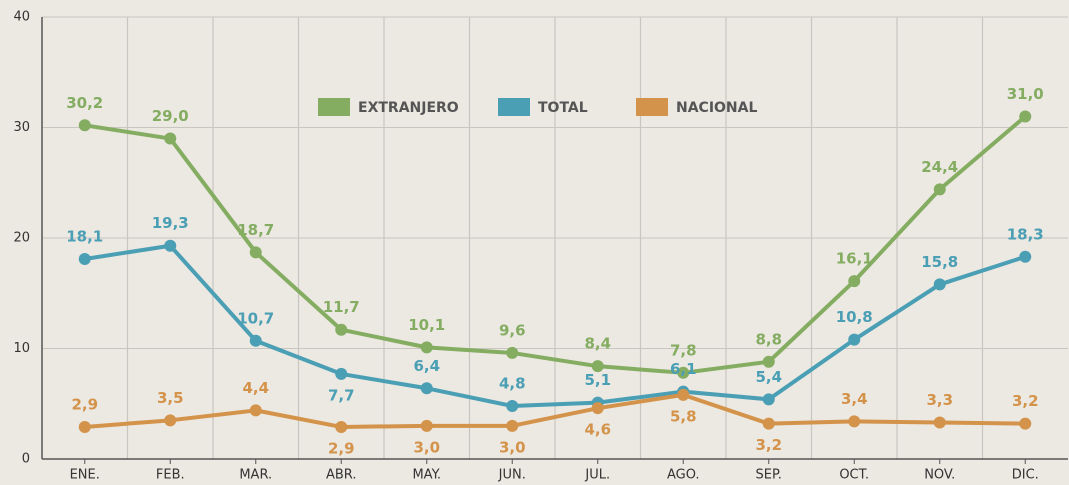 Image resolution: width=1069 pixels, height=485 pixels. Describe the element at coordinates (84, 103) in the screenshot. I see `value-label: 30,2` at that location.